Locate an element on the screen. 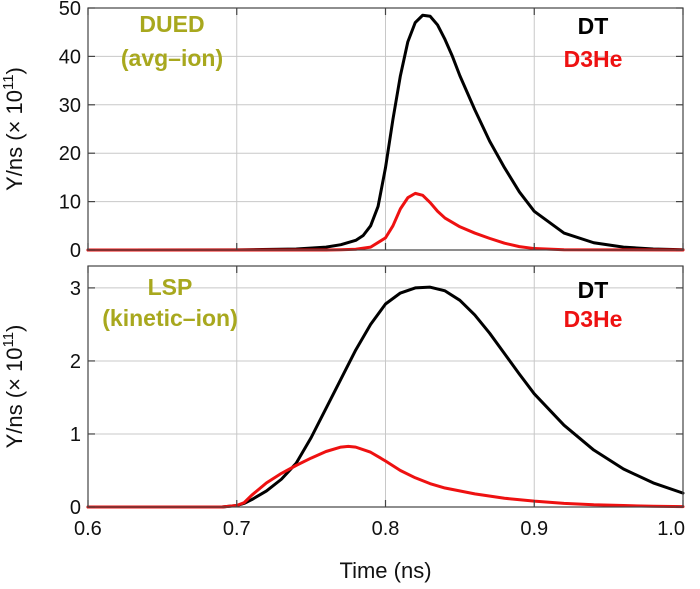 The height and width of the screenshot is (589, 700). model-annotation: (avg–ion) is located at coordinates (172, 58).